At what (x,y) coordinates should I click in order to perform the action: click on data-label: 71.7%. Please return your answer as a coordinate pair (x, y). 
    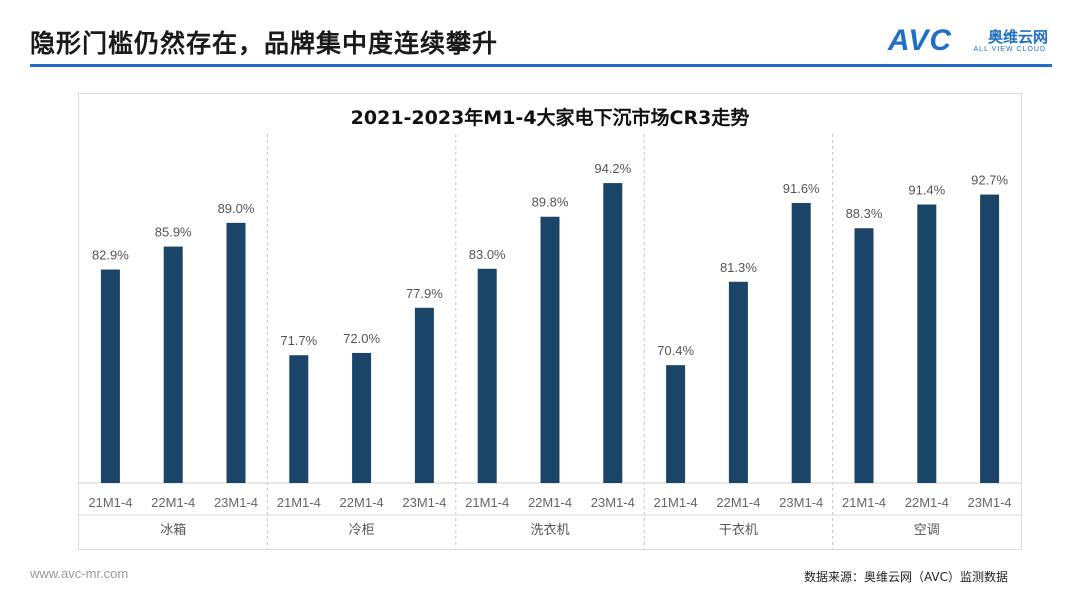
    Looking at the image, I should click on (298, 340).